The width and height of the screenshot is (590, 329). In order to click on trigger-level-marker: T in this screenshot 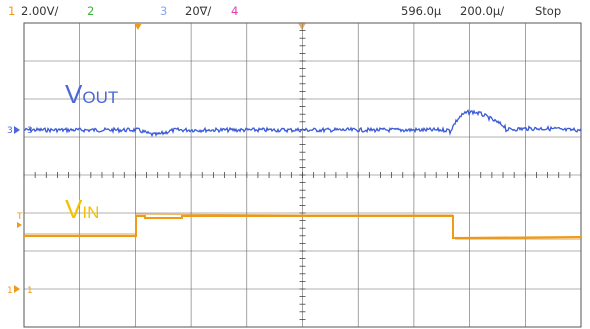, I will do `click(19, 220)`.